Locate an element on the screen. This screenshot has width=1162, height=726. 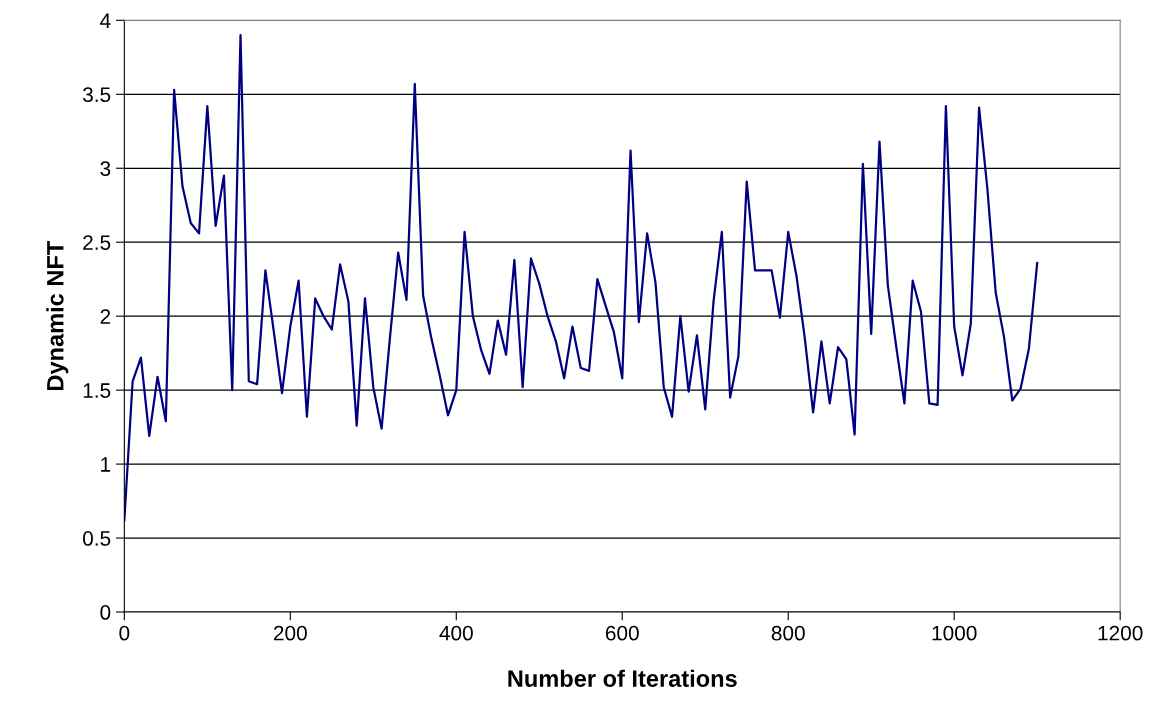
y-tick-label: 2.5 is located at coordinates (97, 242).